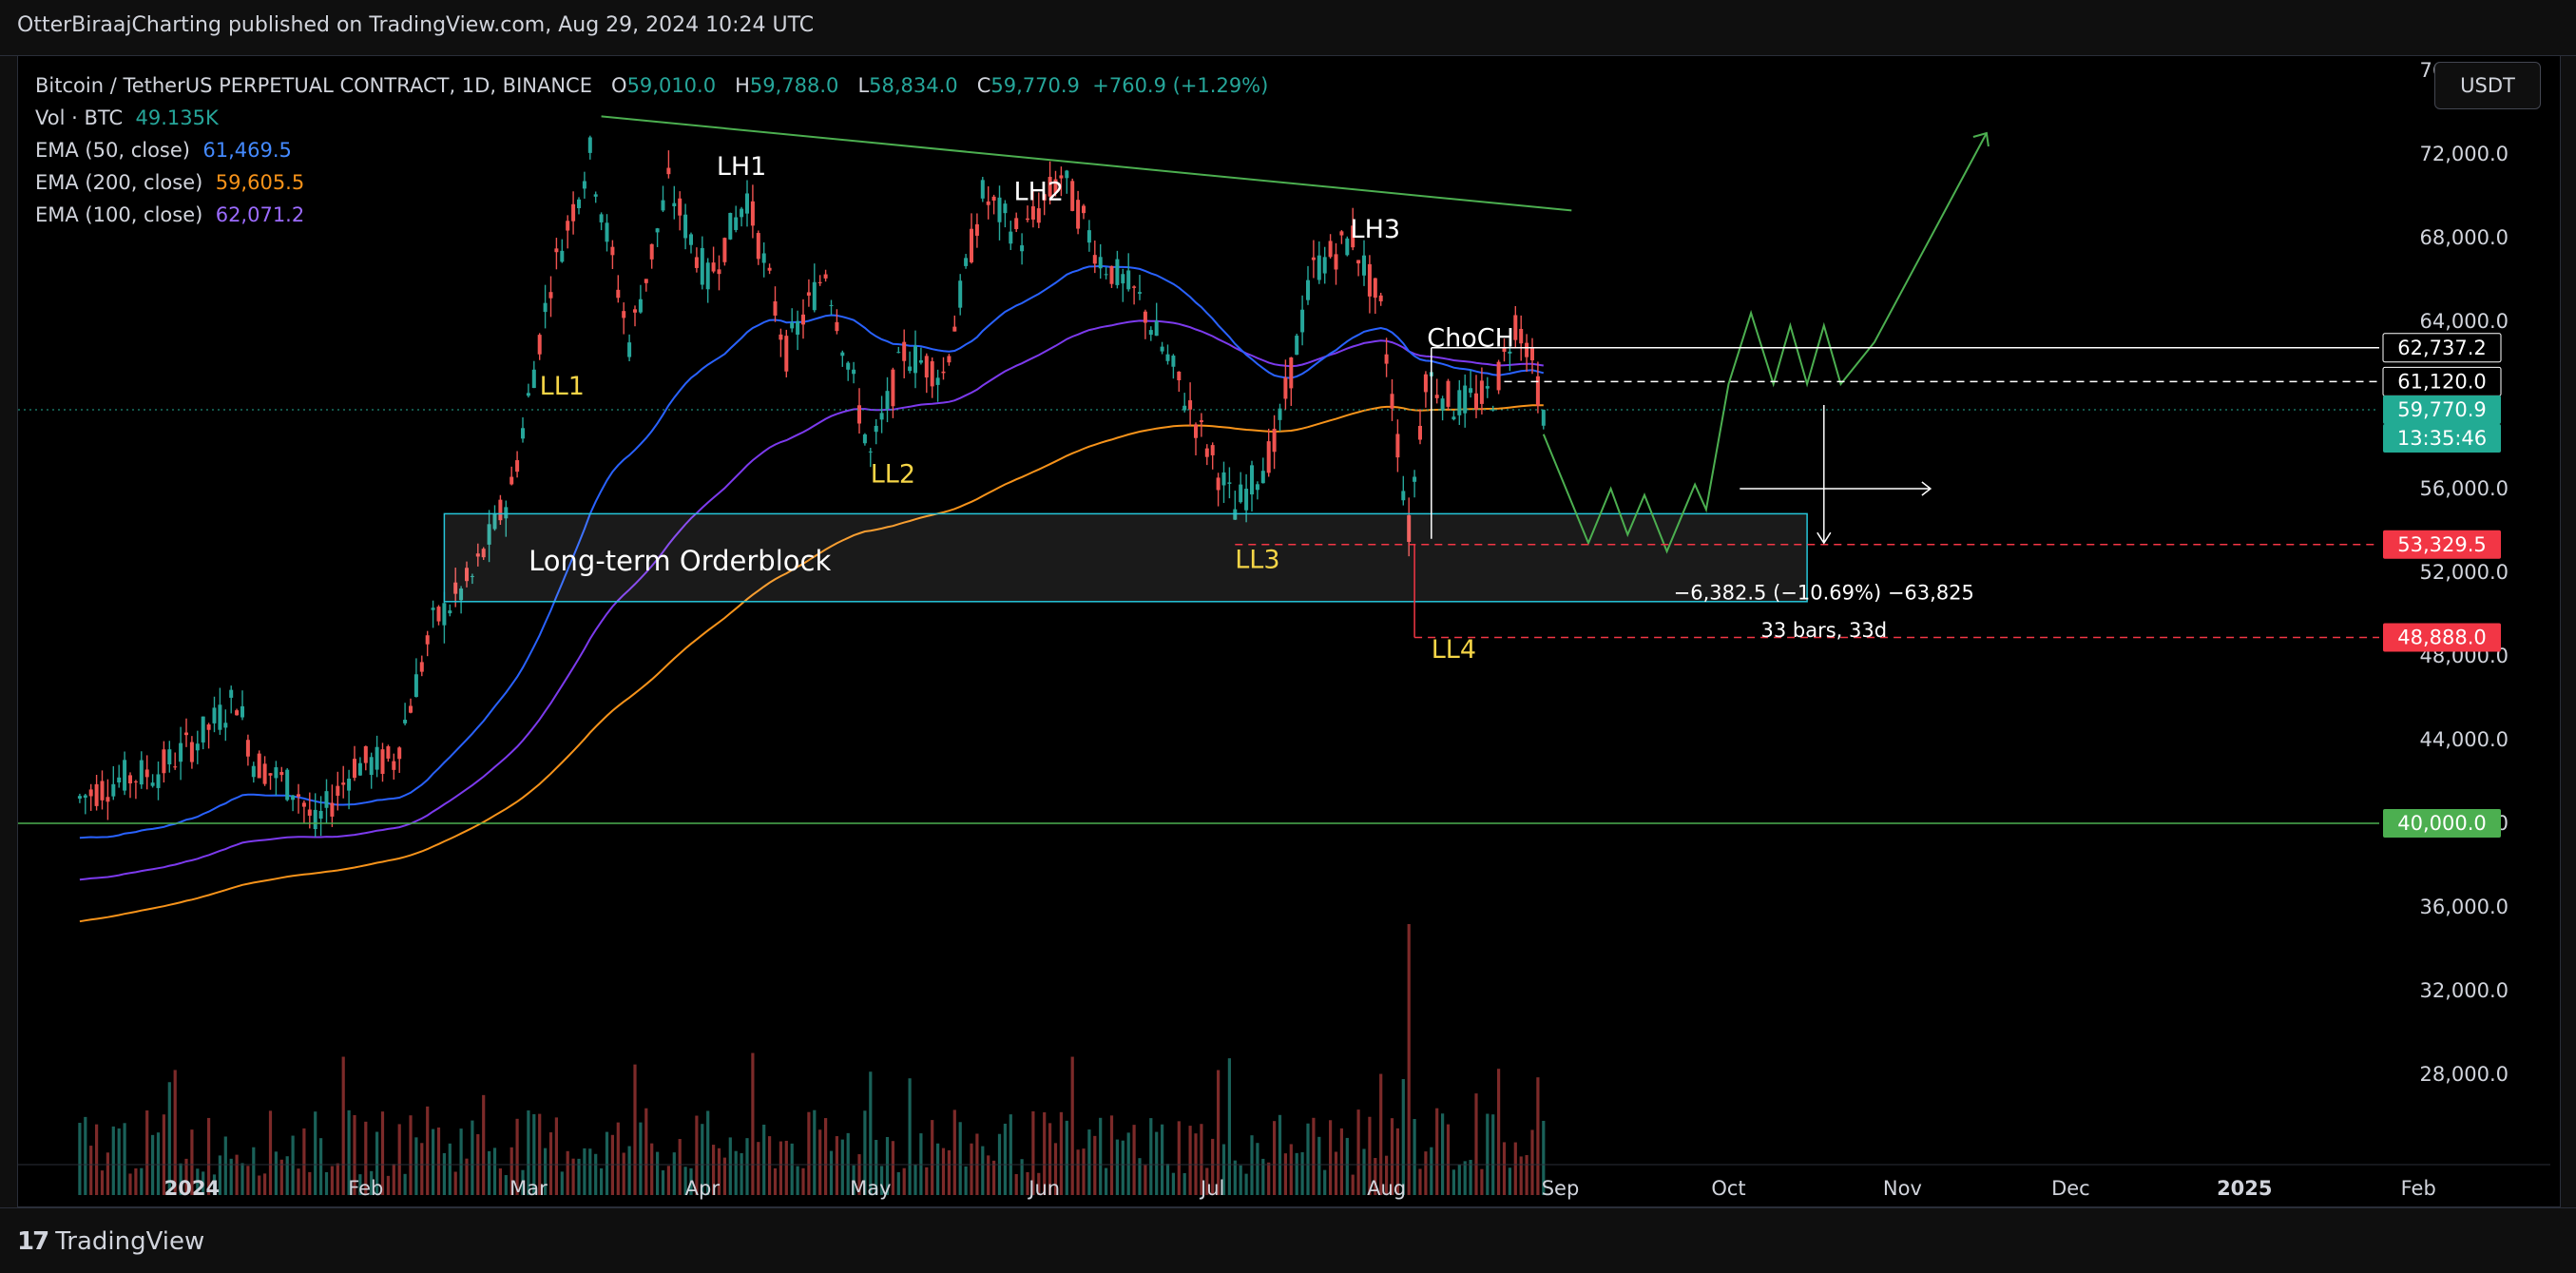 This screenshot has width=2576, height=1273. I want to click on y-tick-label: 72,000.0, so click(2464, 154).